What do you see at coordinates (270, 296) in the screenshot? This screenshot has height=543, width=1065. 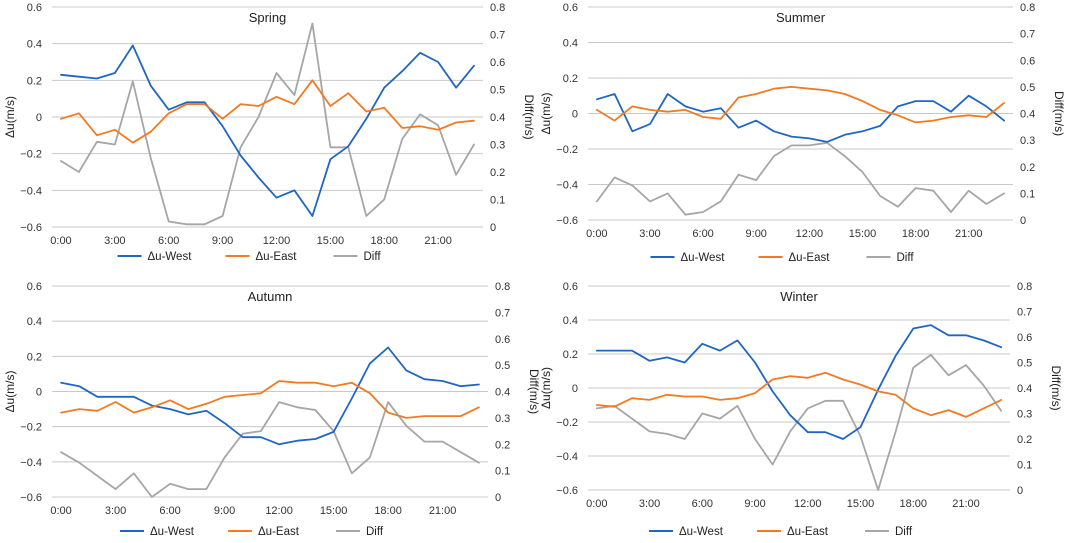 I see `chart-title: Autumn` at bounding box center [270, 296].